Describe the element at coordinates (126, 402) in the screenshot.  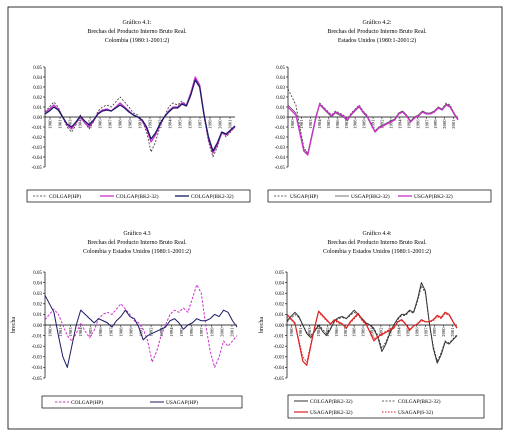
I see `legend: COLGAP(HP) USAGAP(HP)` at that location.